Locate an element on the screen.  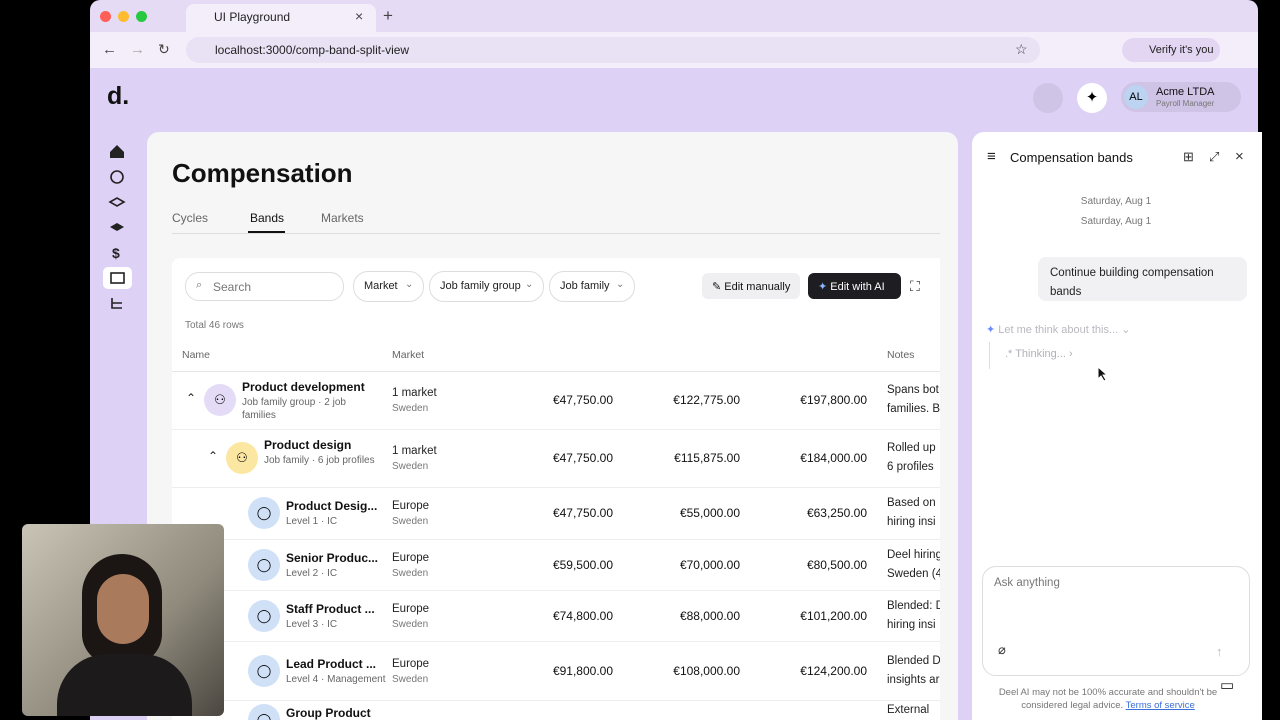
table-row: ◯ Group Product External is located at coordinates (556, 710).